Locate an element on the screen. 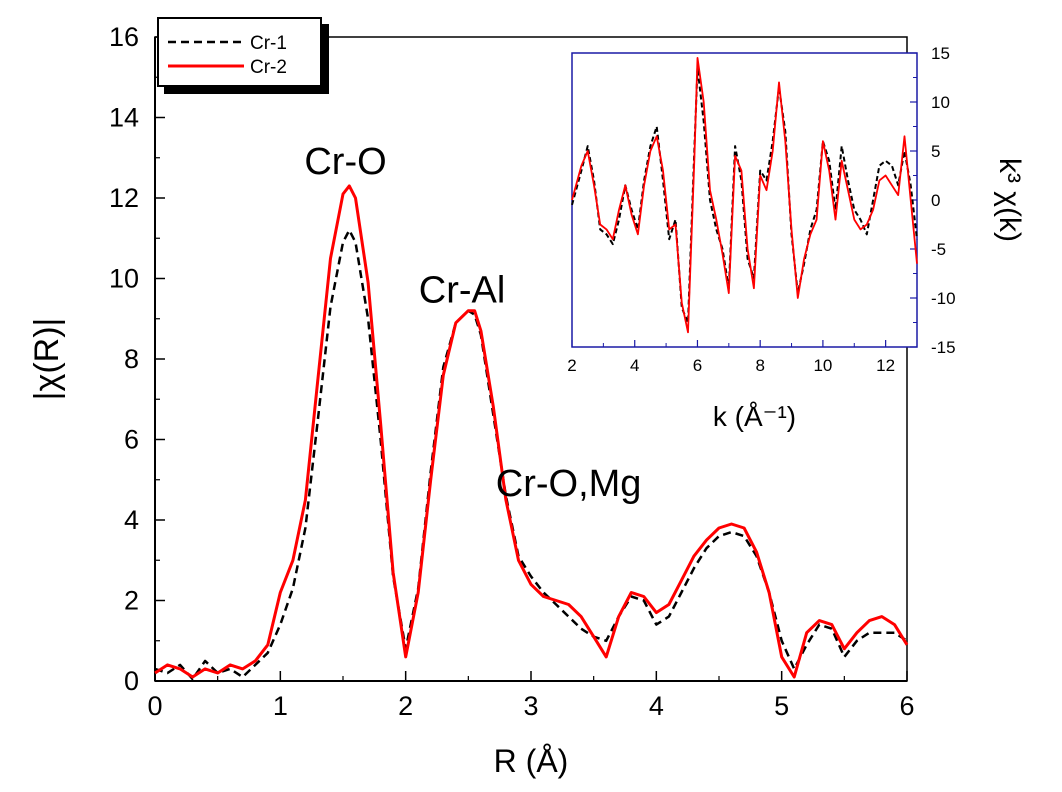 This screenshot has height=792, width=1062. inset-x-tick-label: 4 is located at coordinates (634, 365).